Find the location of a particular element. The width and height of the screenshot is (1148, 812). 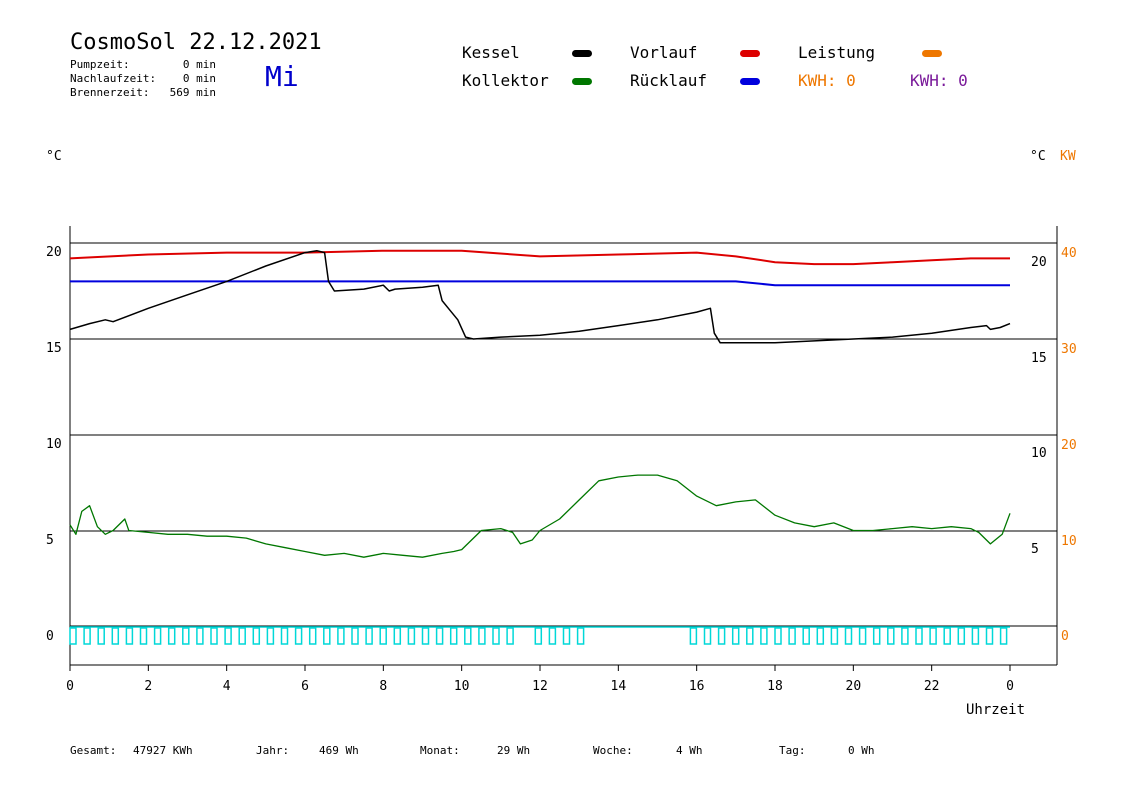

x-tick-label-3: 6 is located at coordinates (305, 686).